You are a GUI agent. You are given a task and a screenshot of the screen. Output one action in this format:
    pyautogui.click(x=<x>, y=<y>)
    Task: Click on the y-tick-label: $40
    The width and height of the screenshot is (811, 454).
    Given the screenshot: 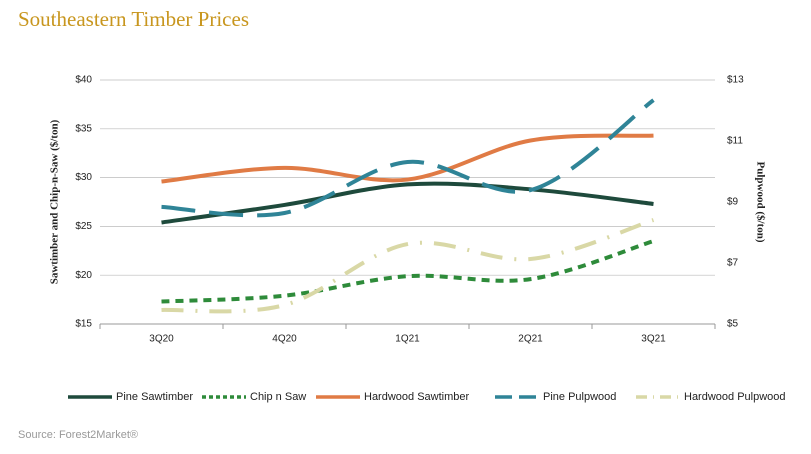 What is the action you would take?
    pyautogui.click(x=83, y=80)
    